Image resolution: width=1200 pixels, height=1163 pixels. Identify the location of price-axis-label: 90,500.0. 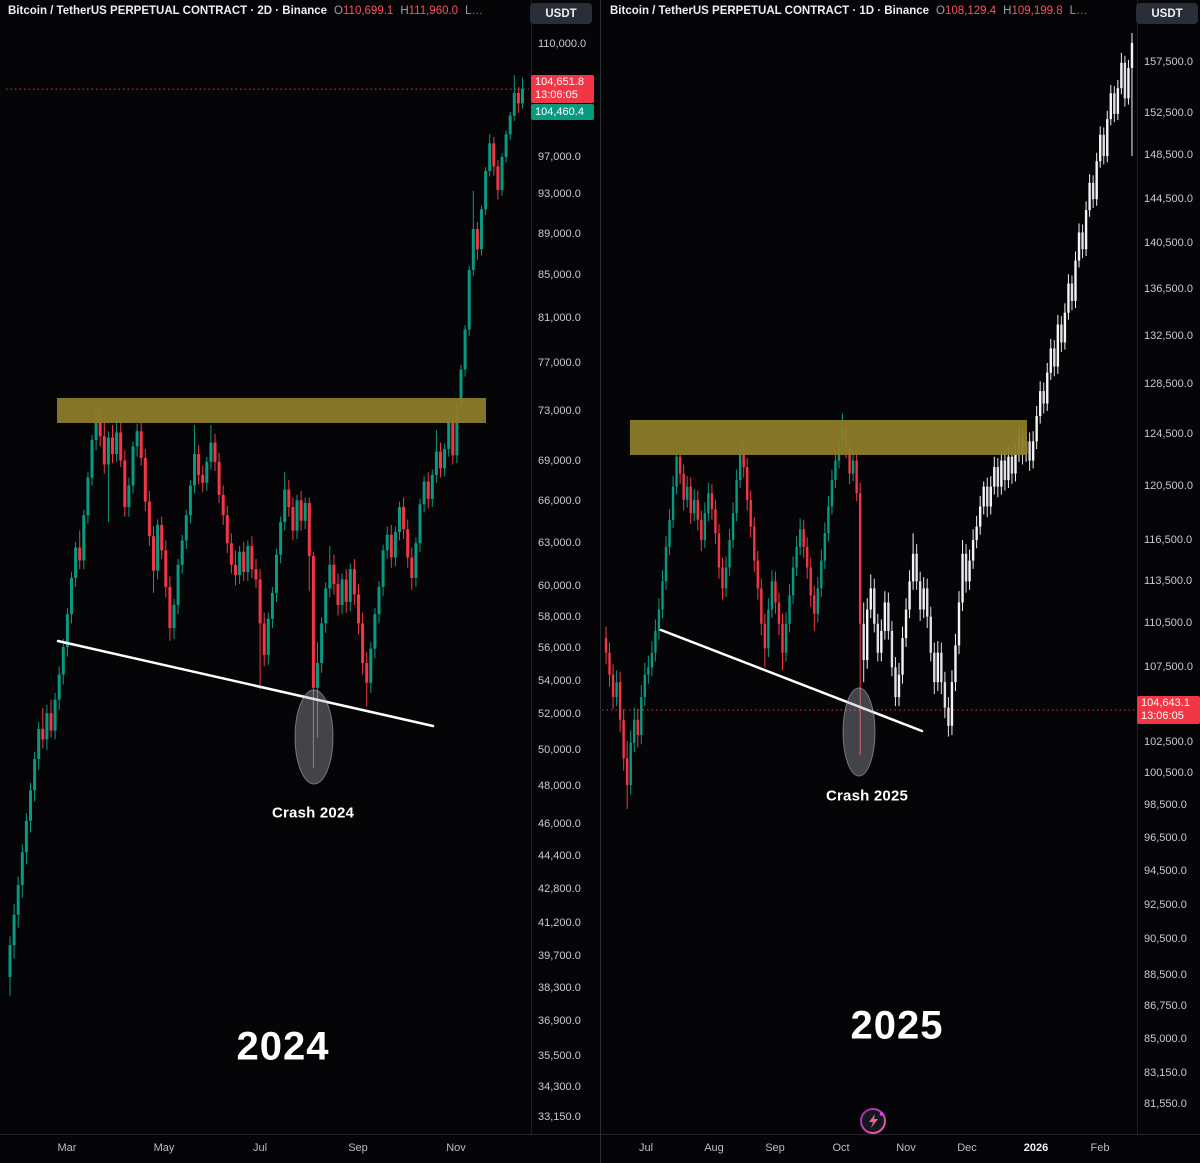
(1165, 939).